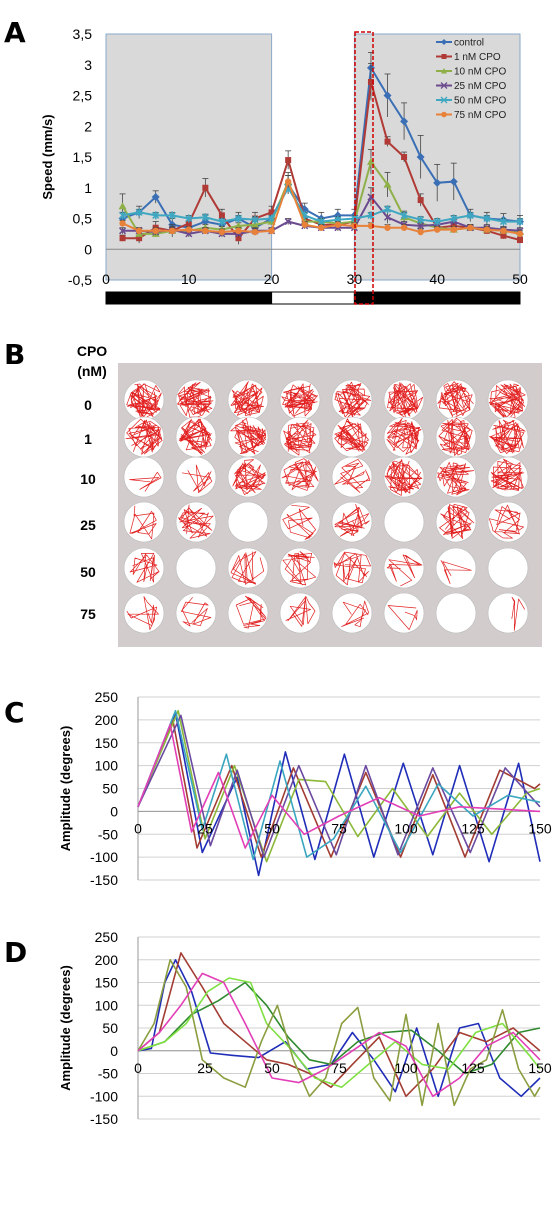  What do you see at coordinates (108, 834) in the screenshot?
I see `y-tick-label: -50` at bounding box center [108, 834].